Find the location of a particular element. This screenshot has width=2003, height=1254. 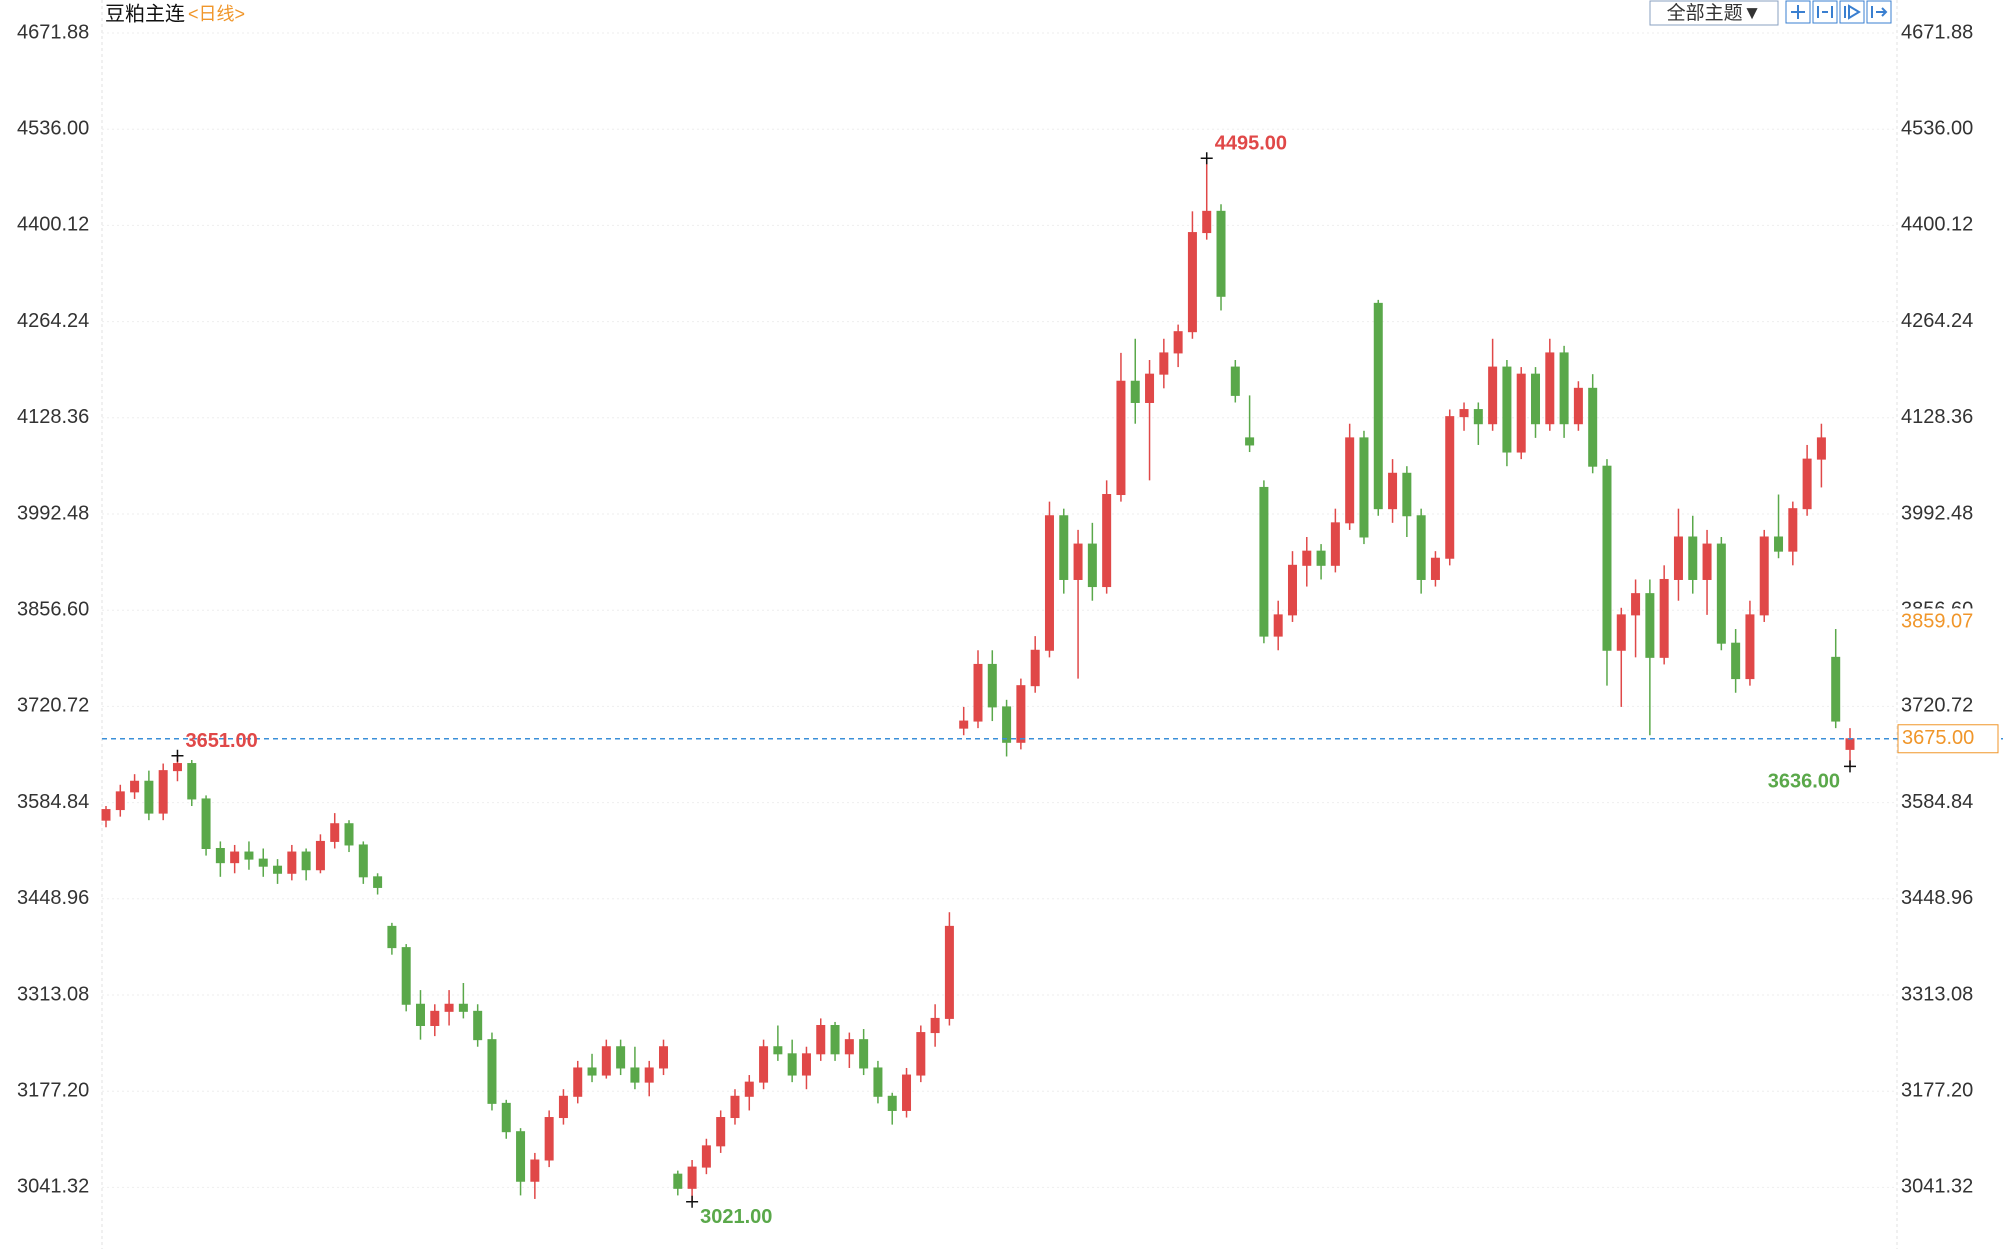

y-tick-label: 3177.20 is located at coordinates (53, 1090).